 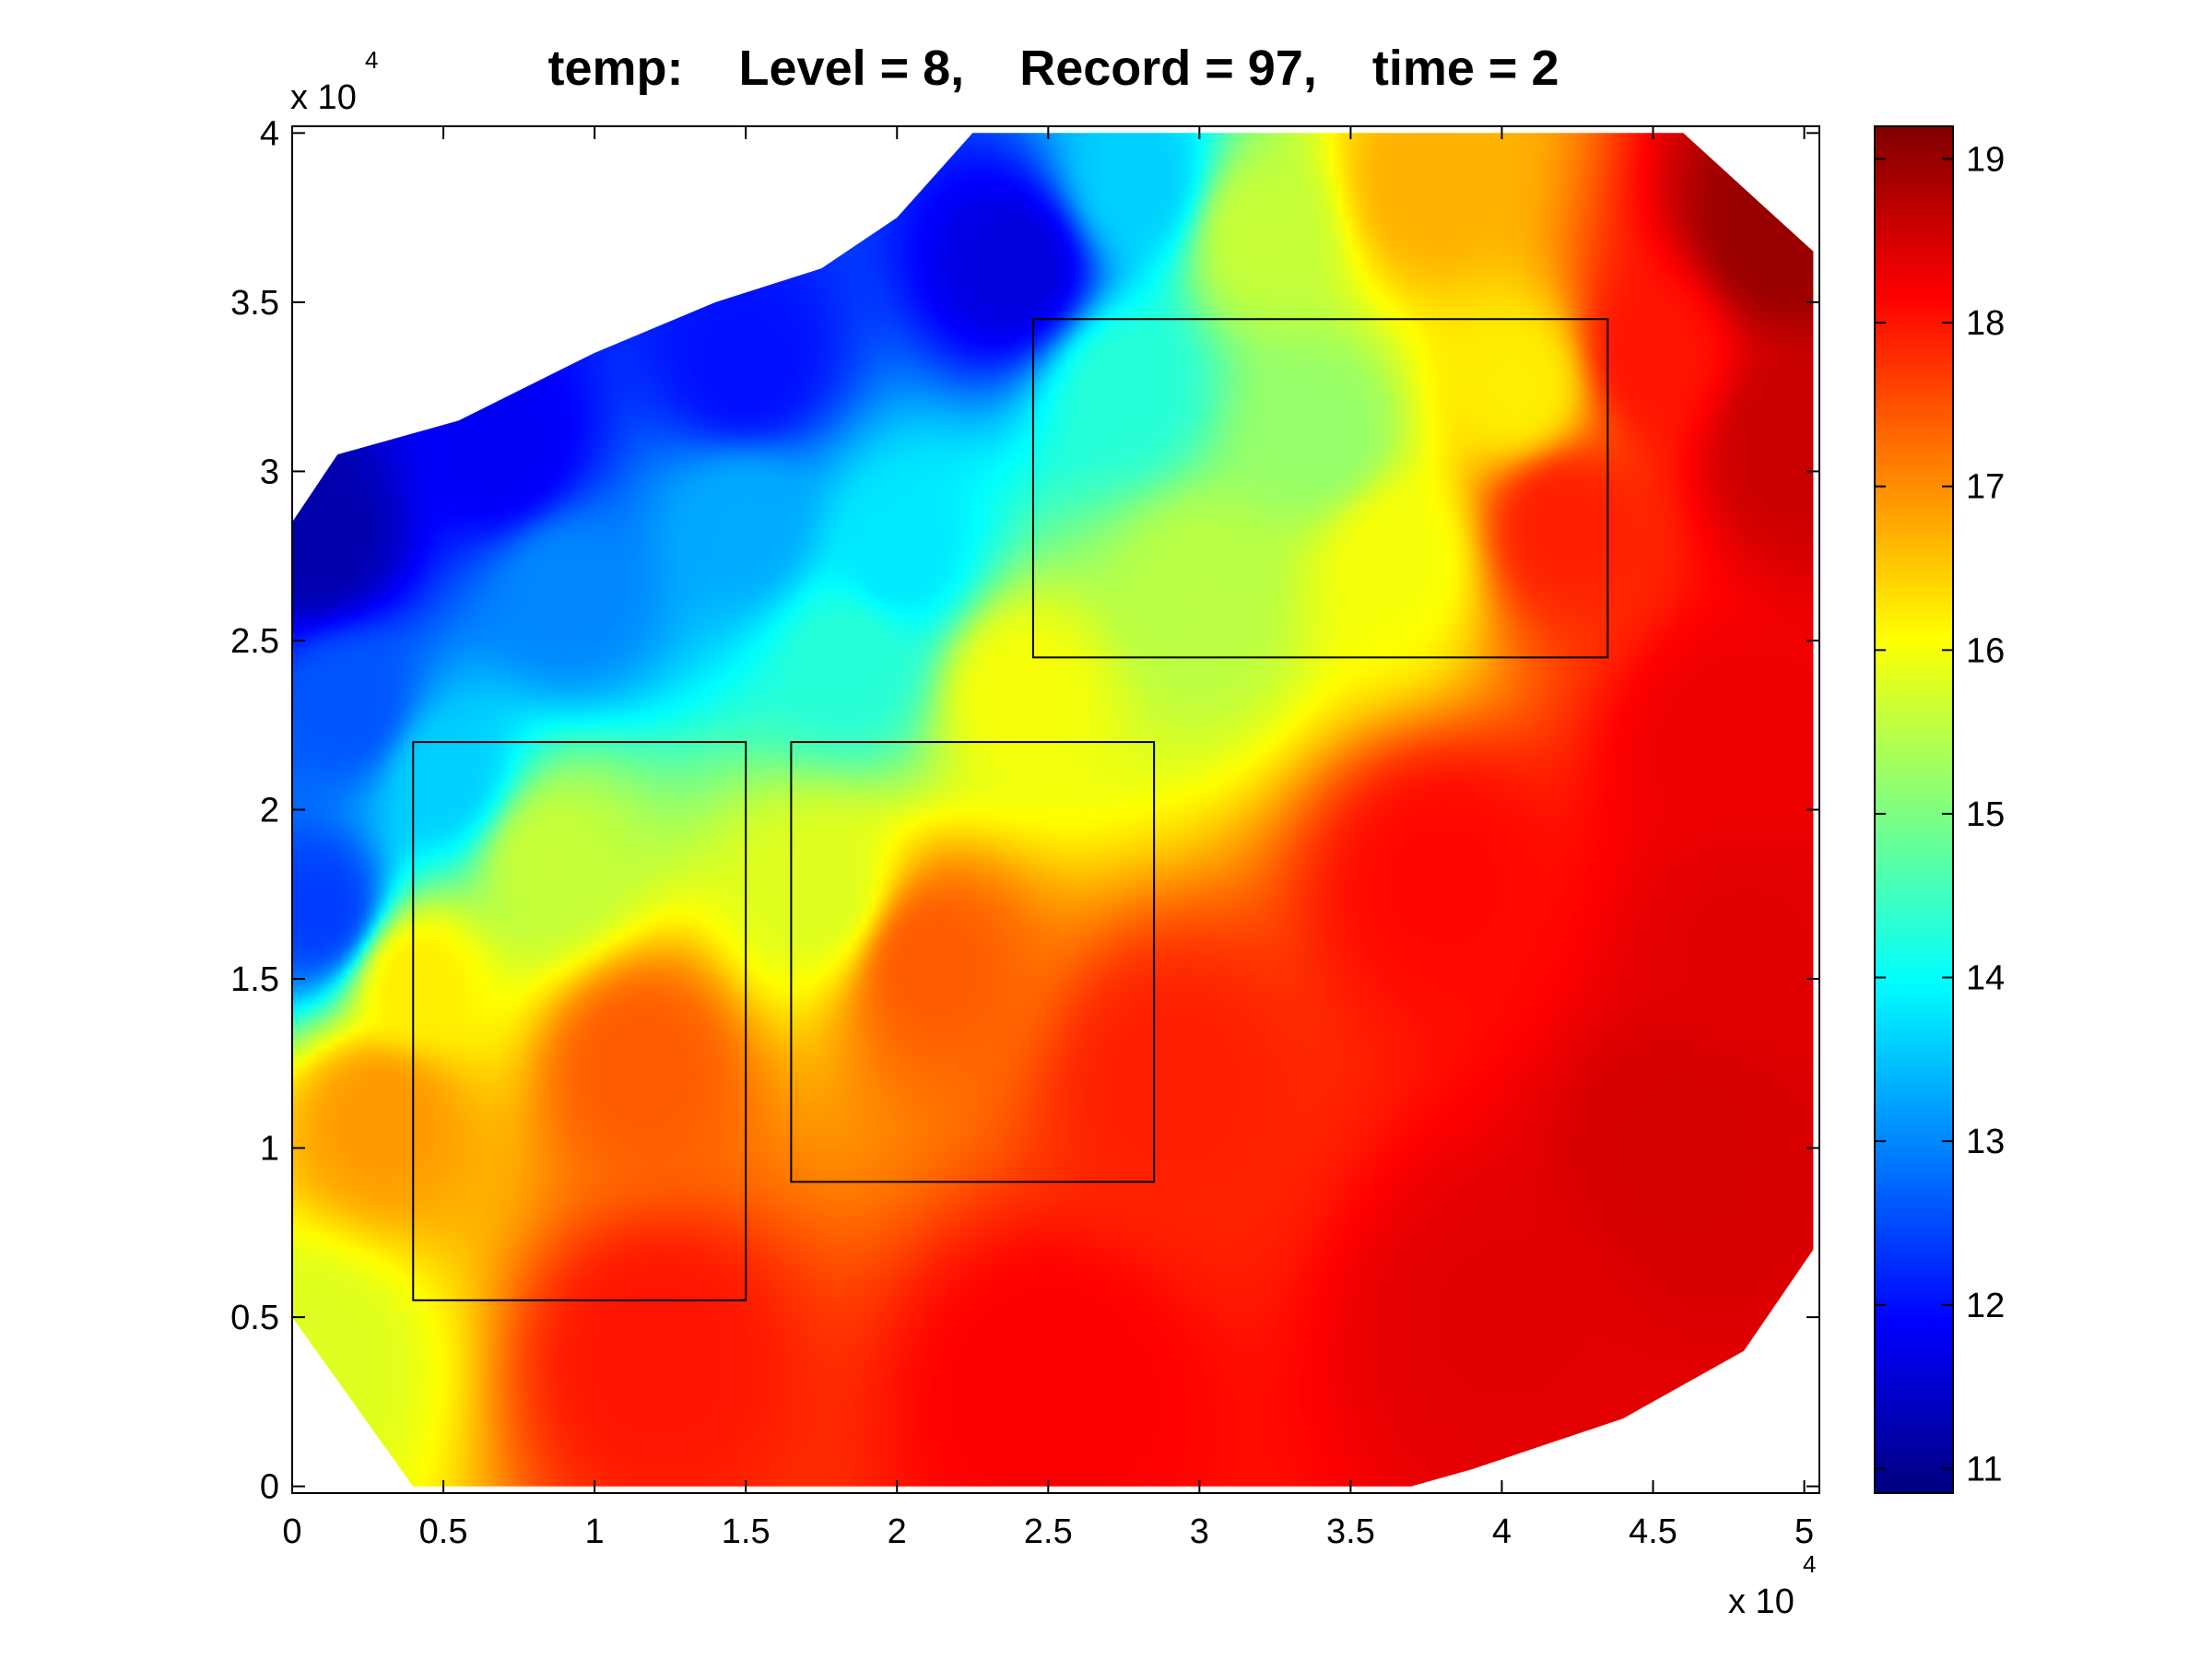 What do you see at coordinates (897, 1531) in the screenshot?
I see `x-tick-label: 2` at bounding box center [897, 1531].